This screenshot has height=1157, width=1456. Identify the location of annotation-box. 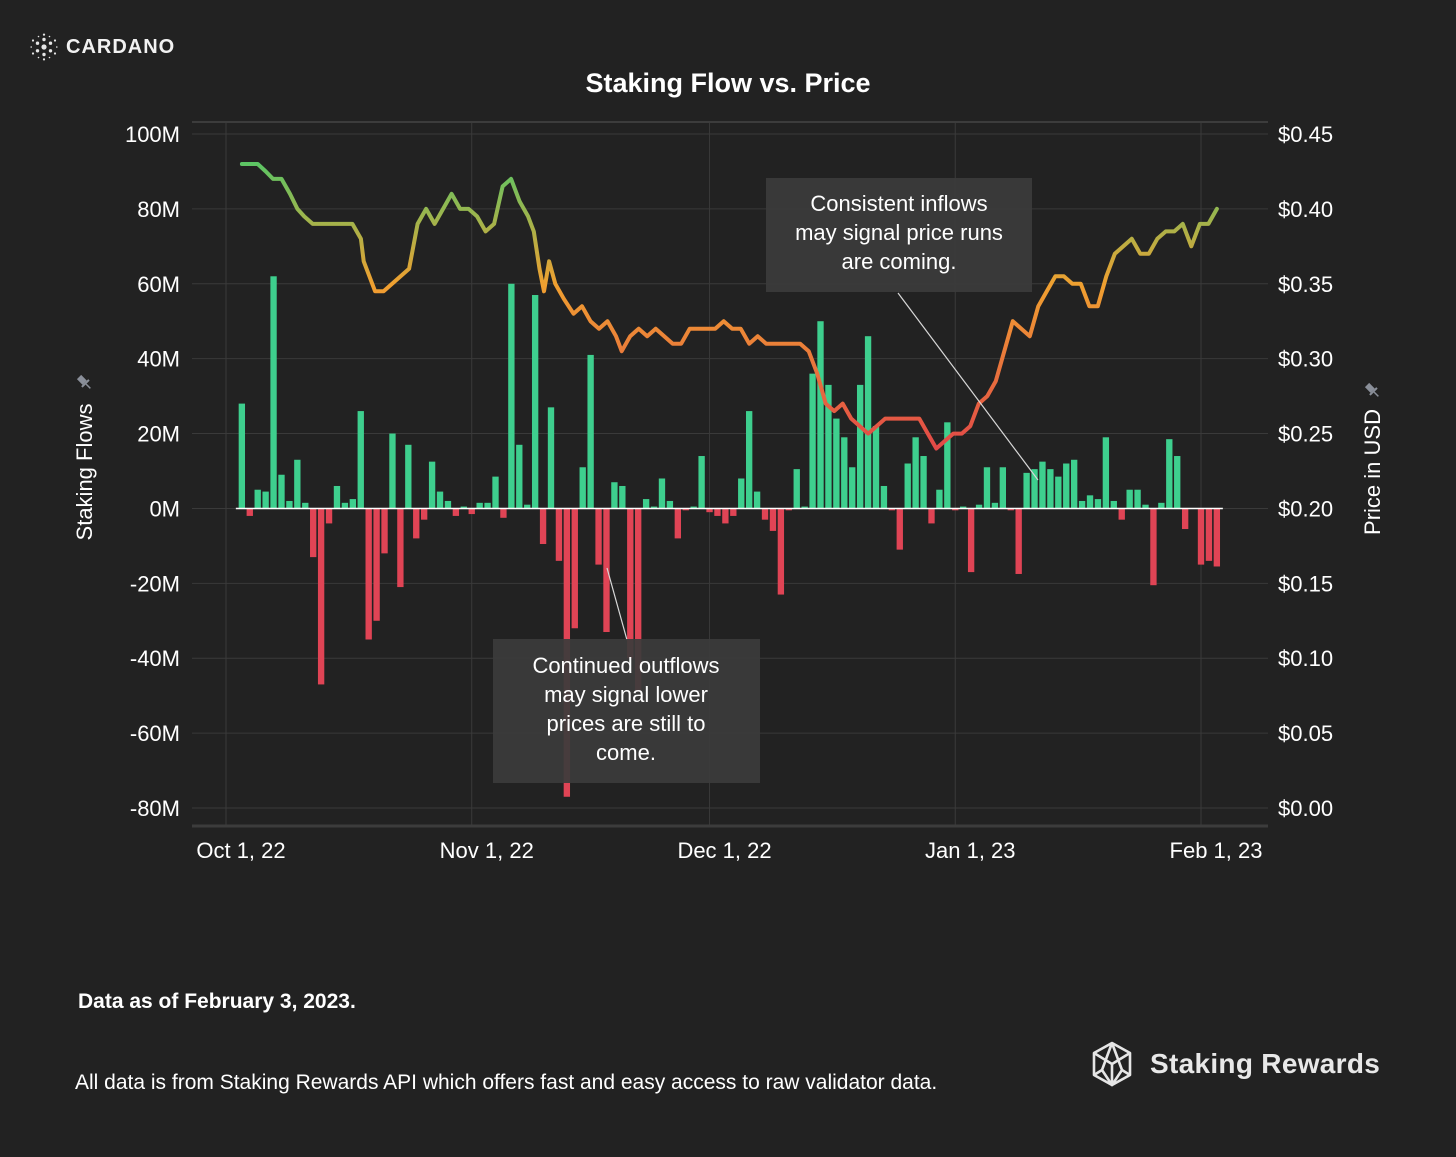
(899, 235).